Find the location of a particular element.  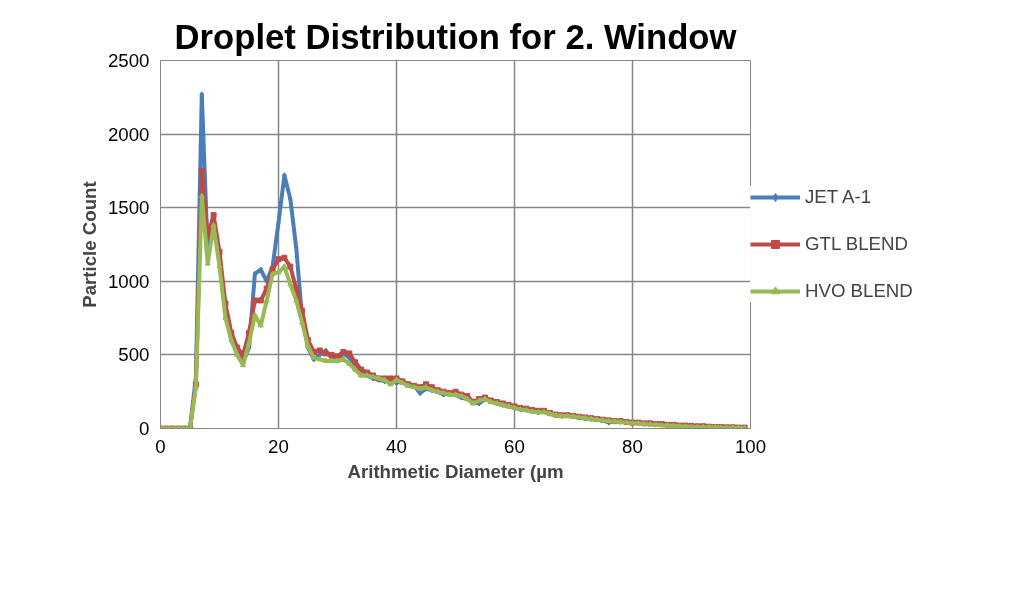

legend-label: JET A-1 is located at coordinates (838, 197).